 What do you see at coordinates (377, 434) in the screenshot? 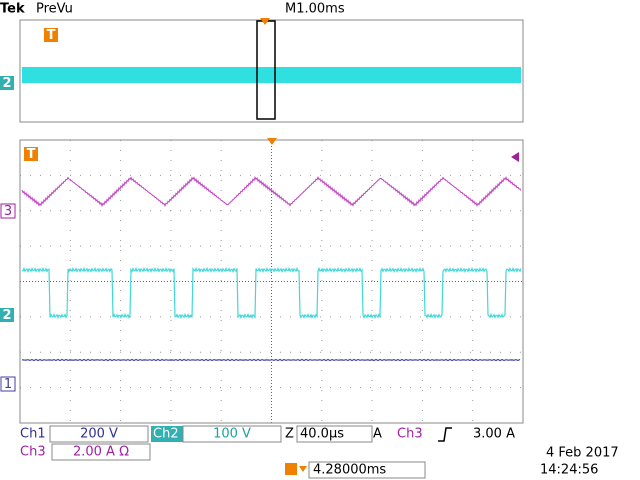
I see `trigger-label: A` at bounding box center [377, 434].